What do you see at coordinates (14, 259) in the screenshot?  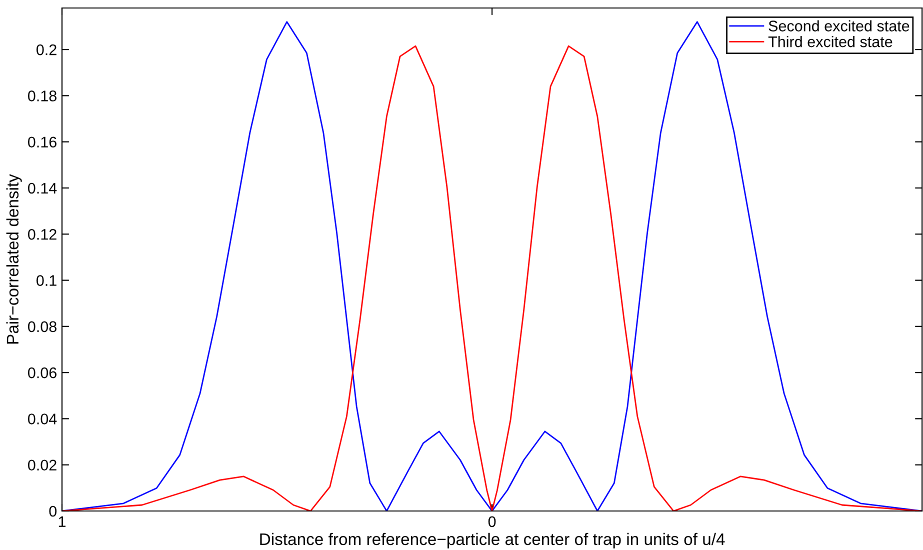 I see `y-axis-title: Pair−correlated density` at bounding box center [14, 259].